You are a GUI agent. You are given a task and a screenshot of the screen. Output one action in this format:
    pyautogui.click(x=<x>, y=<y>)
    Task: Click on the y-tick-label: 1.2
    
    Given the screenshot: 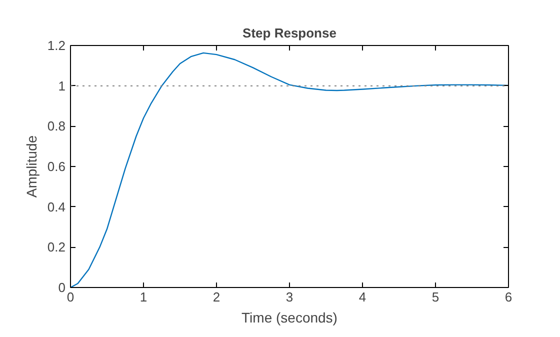 What is the action you would take?
    pyautogui.click(x=56, y=45)
    